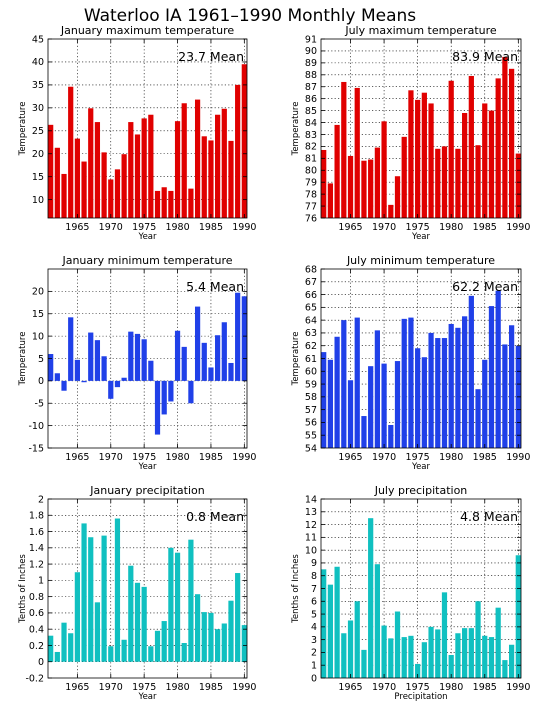 The width and height of the screenshot is (543, 711). Describe the element at coordinates (311, 512) in the screenshot. I see `ytick-label: 13` at that location.